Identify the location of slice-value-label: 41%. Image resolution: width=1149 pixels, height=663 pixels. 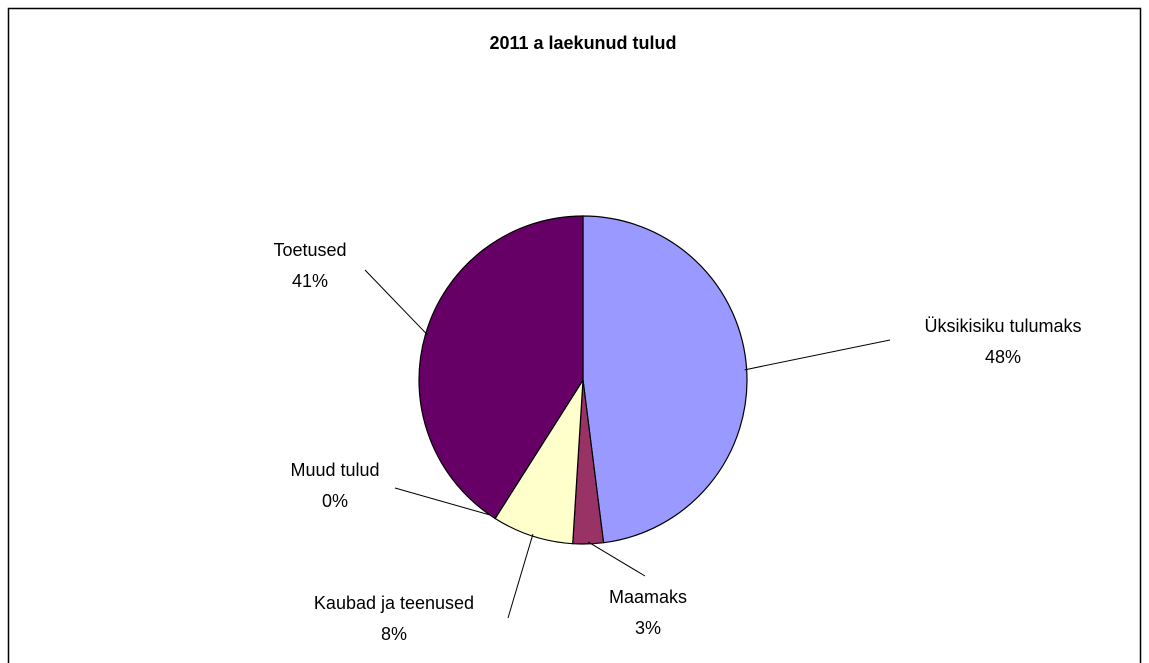
(310, 281).